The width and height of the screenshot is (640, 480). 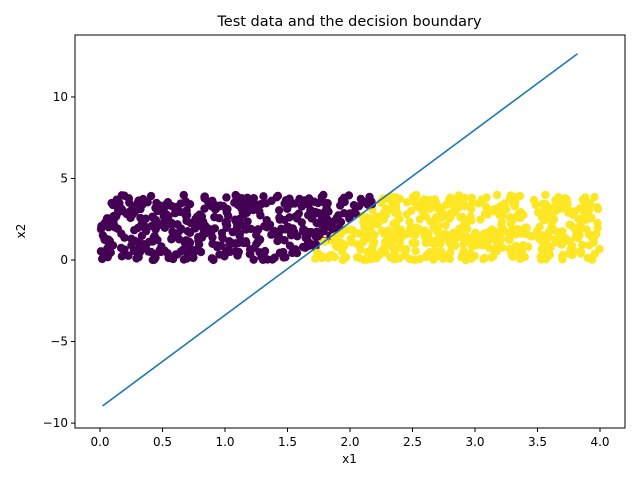 What do you see at coordinates (59, 260) in the screenshot?
I see `y-axis: −10 −5 0 5 10` at bounding box center [59, 260].